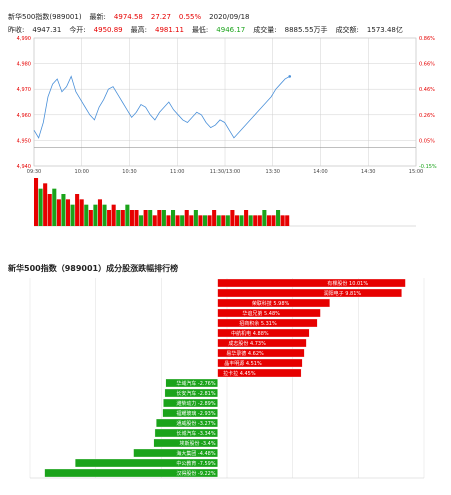 This screenshot has height=495, width=451. What do you see at coordinates (161, 107) in the screenshot?
I see `price-line` at bounding box center [161, 107].